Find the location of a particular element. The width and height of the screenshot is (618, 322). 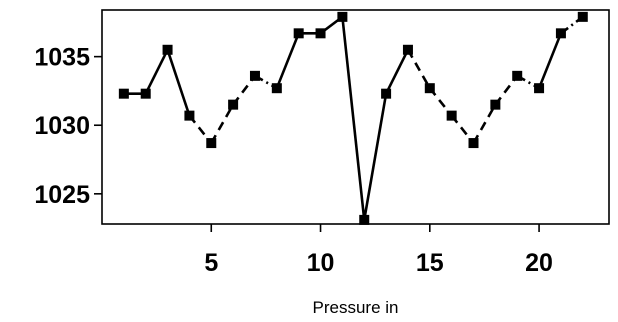

x-tick-label: 10 is located at coordinates (321, 263).